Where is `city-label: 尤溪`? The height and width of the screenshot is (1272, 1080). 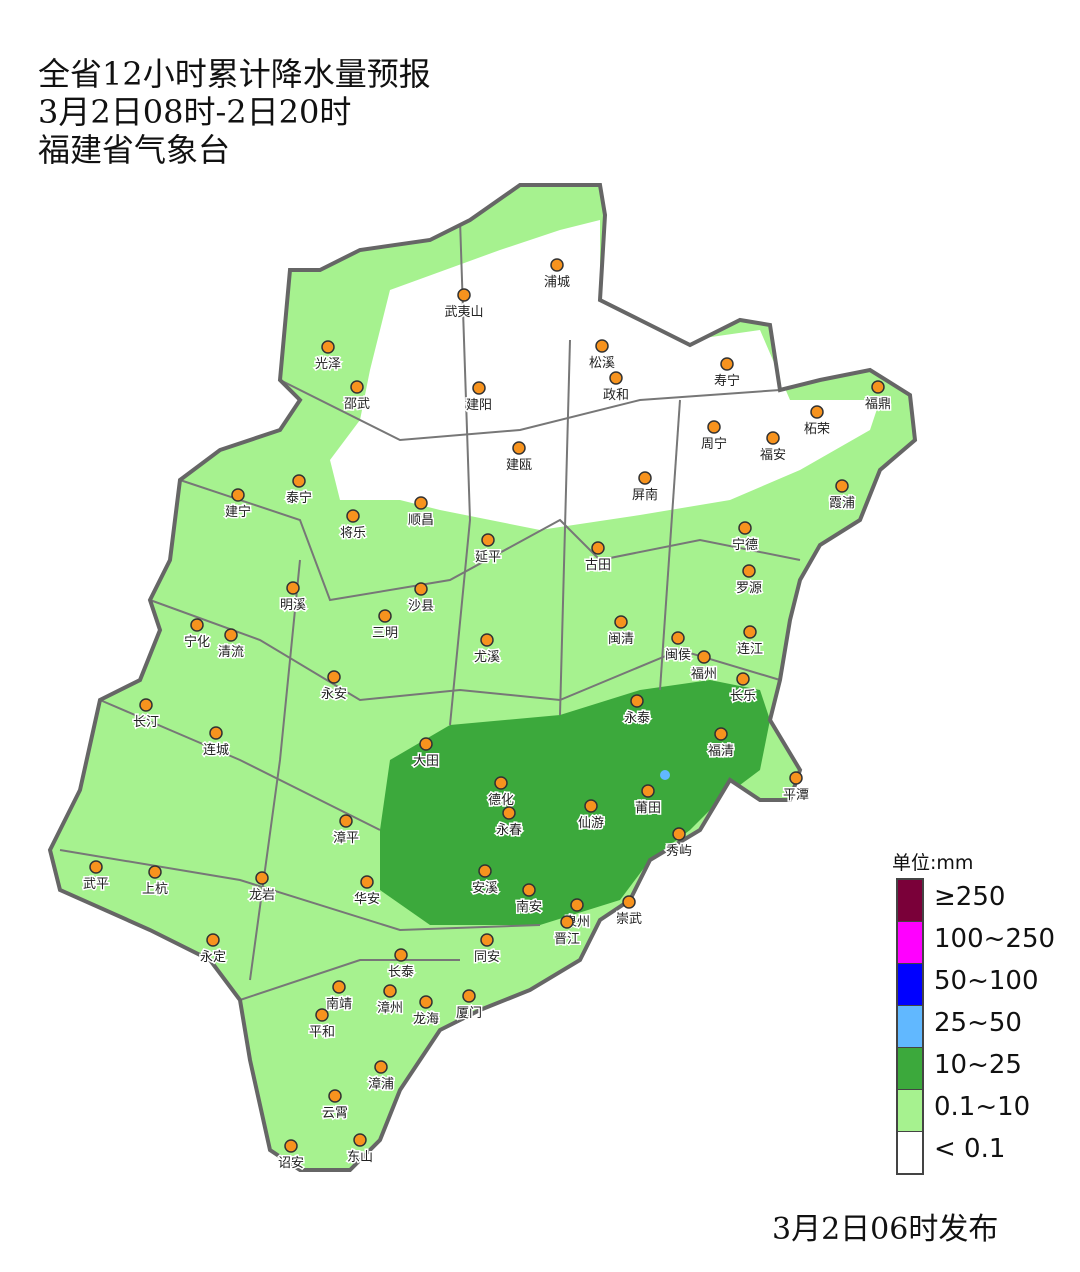 city-label: 尤溪 is located at coordinates (487, 657).